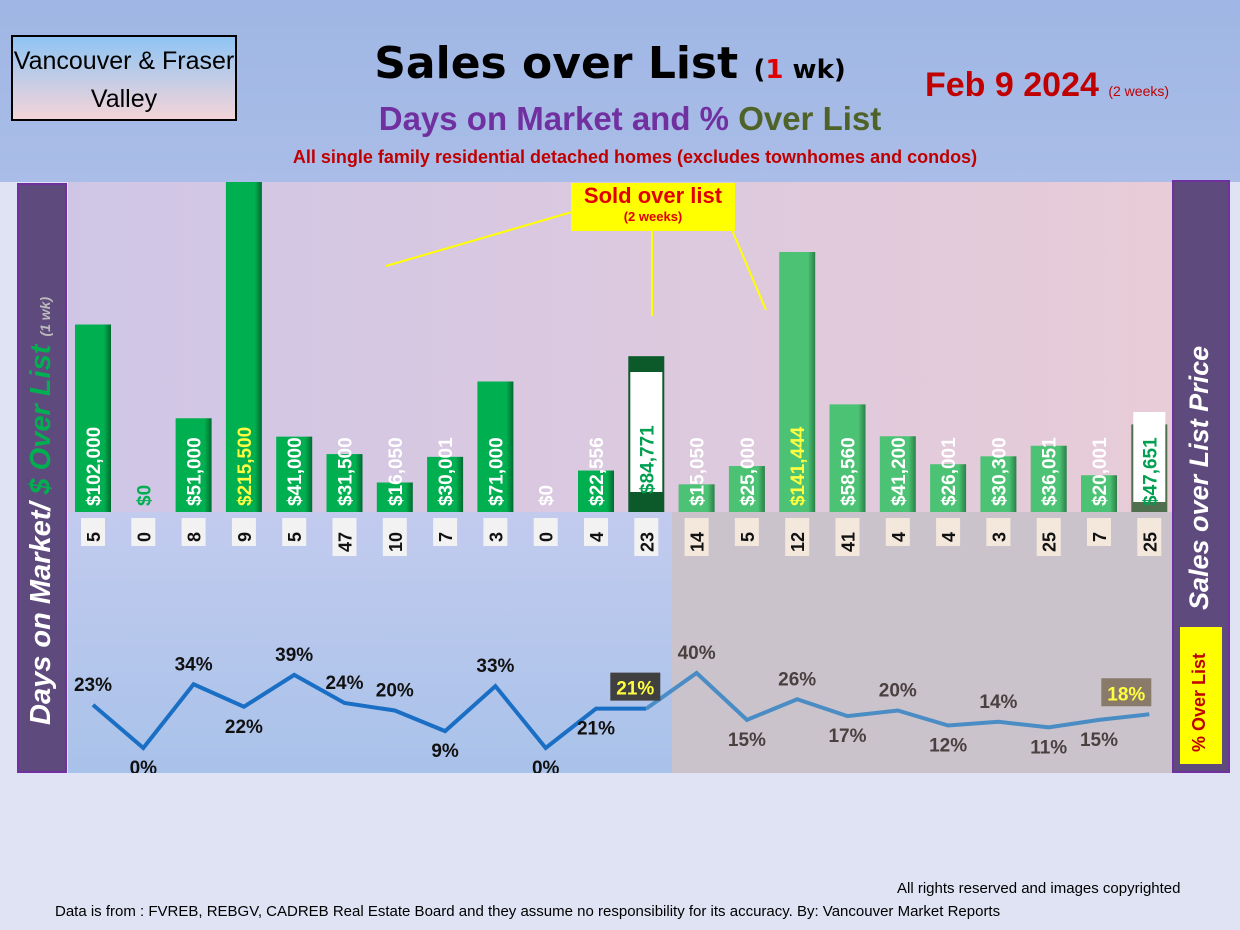  Describe the element at coordinates (554, 118) in the screenshot. I see `subtitle-a: Days on Market and %` at that location.